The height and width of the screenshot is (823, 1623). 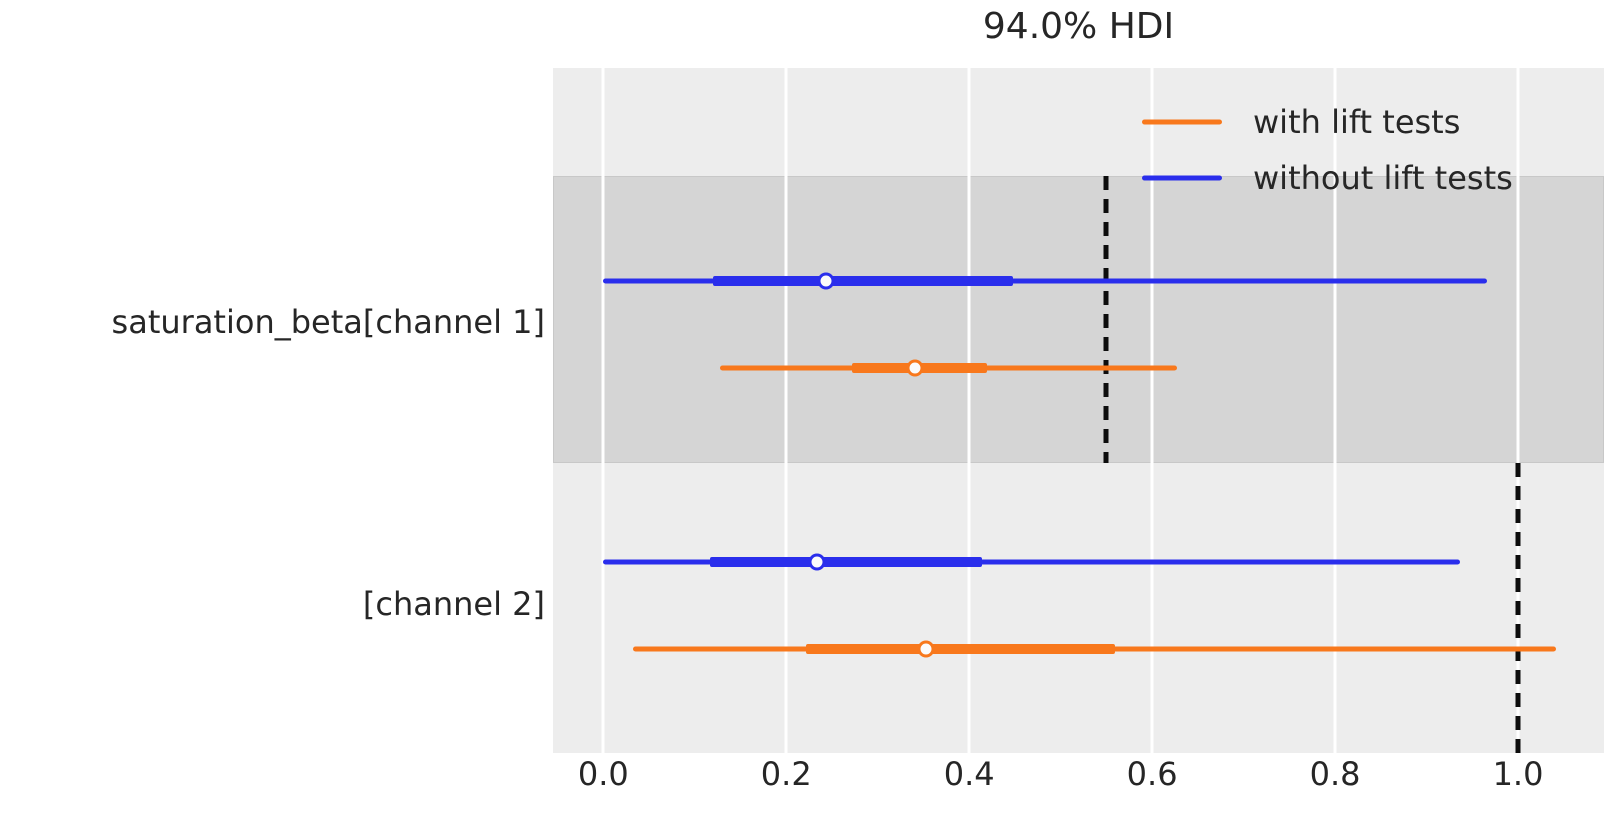 I want to click on plot-title: 94.0% HDI, so click(x=1078, y=26).